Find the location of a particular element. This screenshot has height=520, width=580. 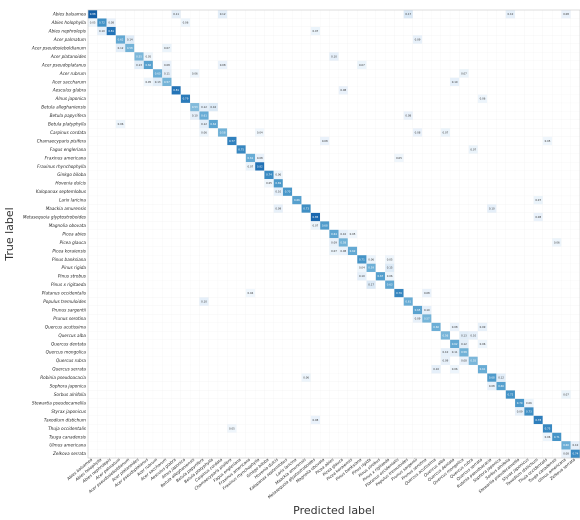

cell-value-label: 0.12 is located at coordinates (464, 344).